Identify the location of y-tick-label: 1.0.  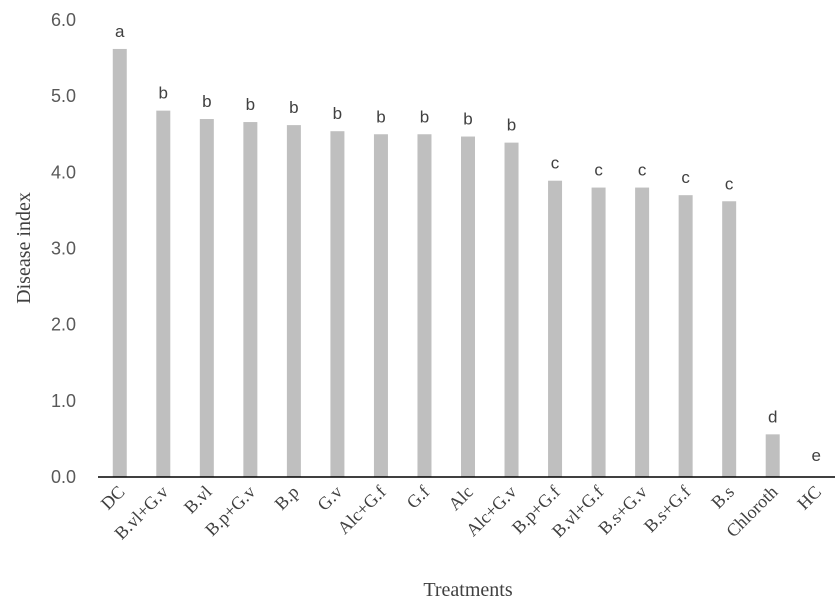
(63, 401).